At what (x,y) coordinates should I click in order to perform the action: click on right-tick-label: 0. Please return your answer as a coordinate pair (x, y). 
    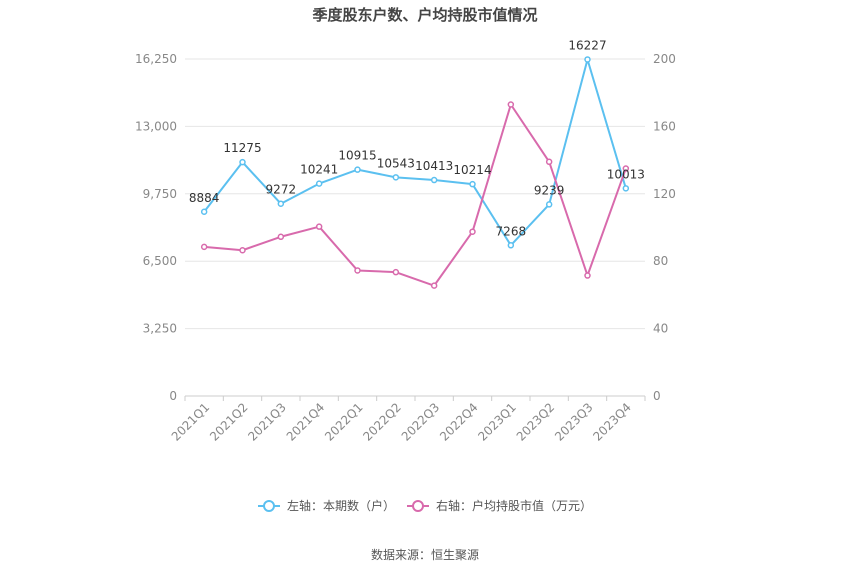
    Looking at the image, I should click on (657, 396).